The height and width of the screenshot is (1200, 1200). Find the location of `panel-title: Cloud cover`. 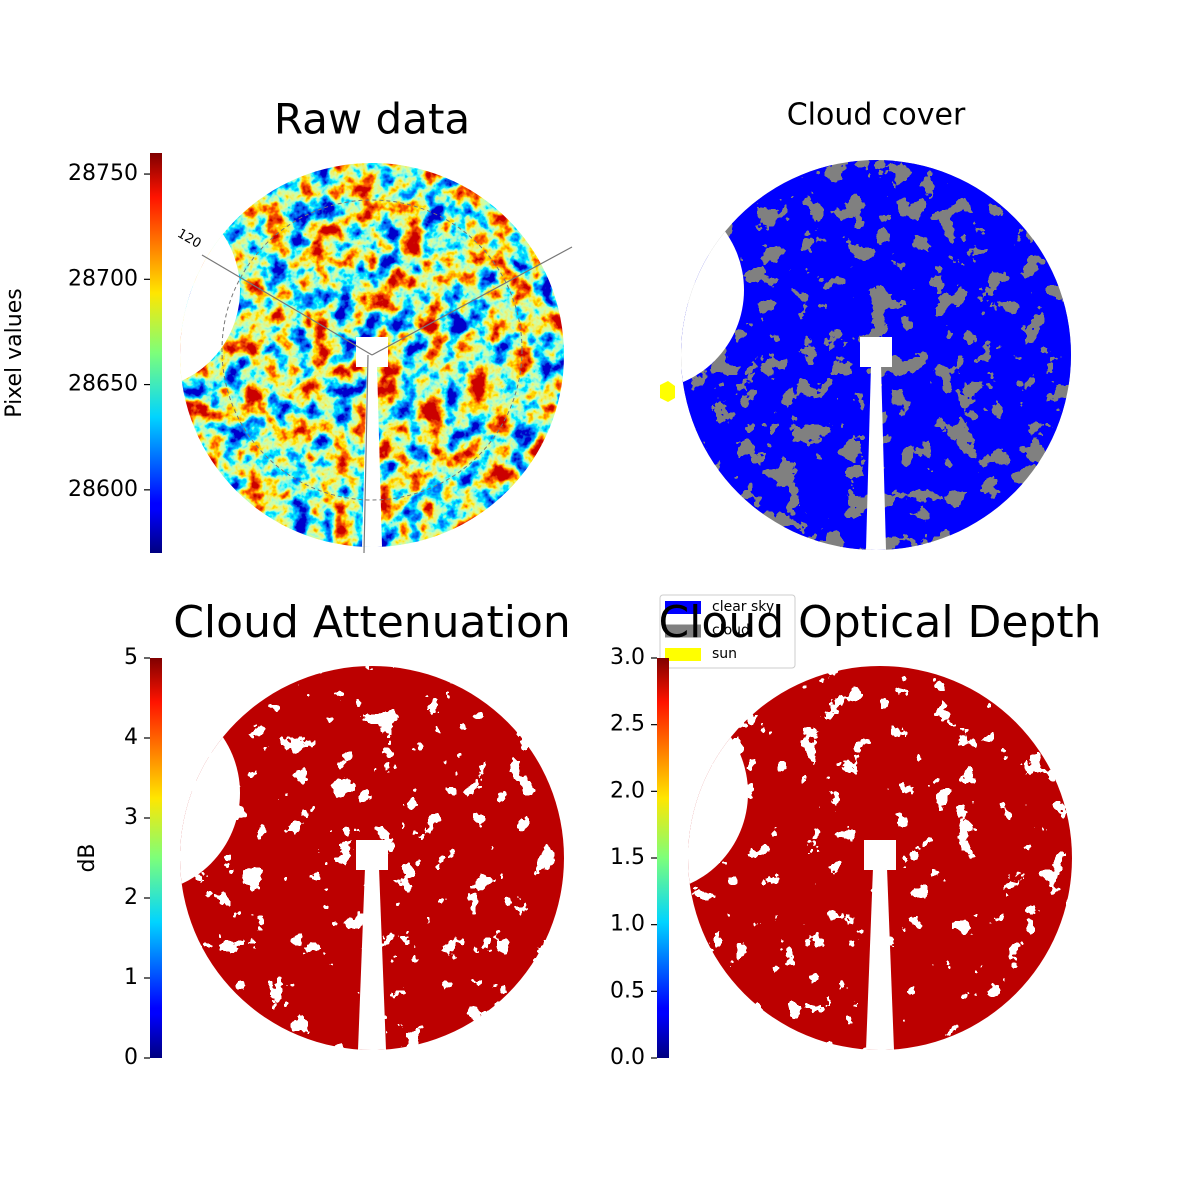

panel-title: Cloud cover is located at coordinates (876, 115).